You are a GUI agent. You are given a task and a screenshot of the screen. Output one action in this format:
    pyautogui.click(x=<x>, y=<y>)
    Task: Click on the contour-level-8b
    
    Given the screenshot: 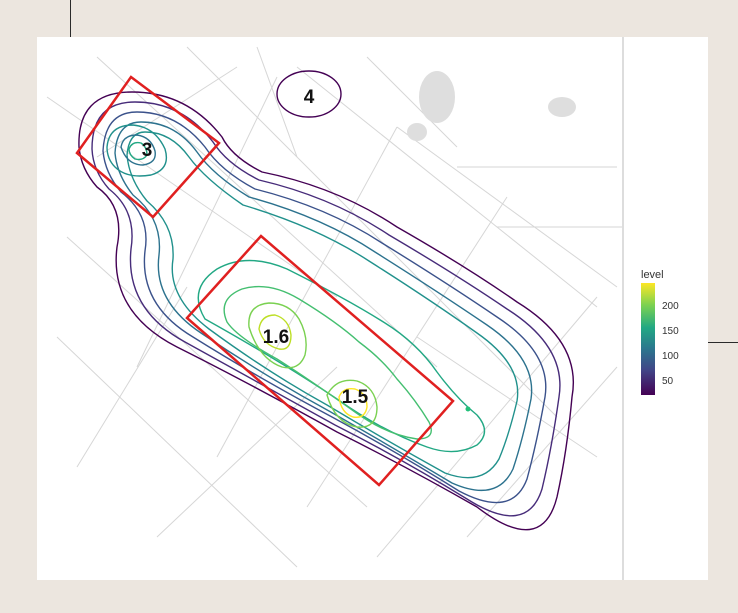 What is the action you would take?
    pyautogui.click(x=352, y=403)
    